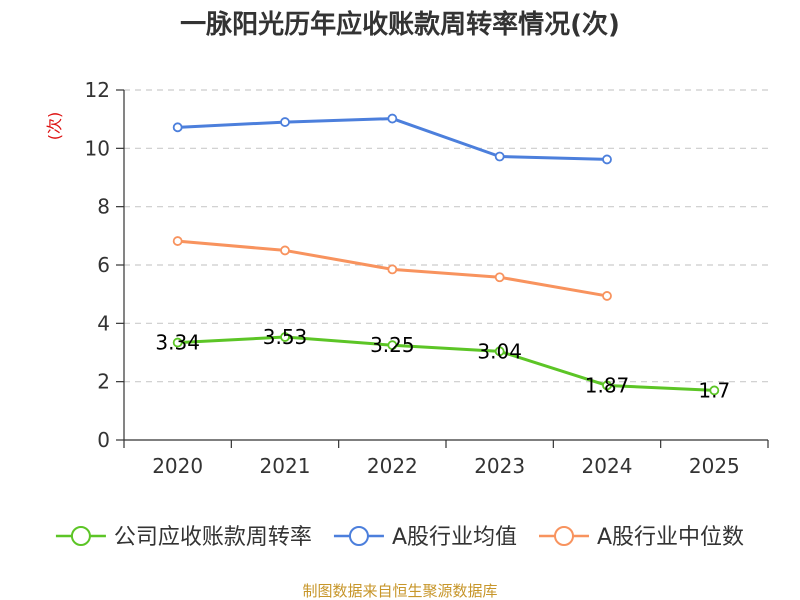 The height and width of the screenshot is (600, 800). Describe the element at coordinates (103, 207) in the screenshot. I see `y-tick-label-8: 8` at that location.